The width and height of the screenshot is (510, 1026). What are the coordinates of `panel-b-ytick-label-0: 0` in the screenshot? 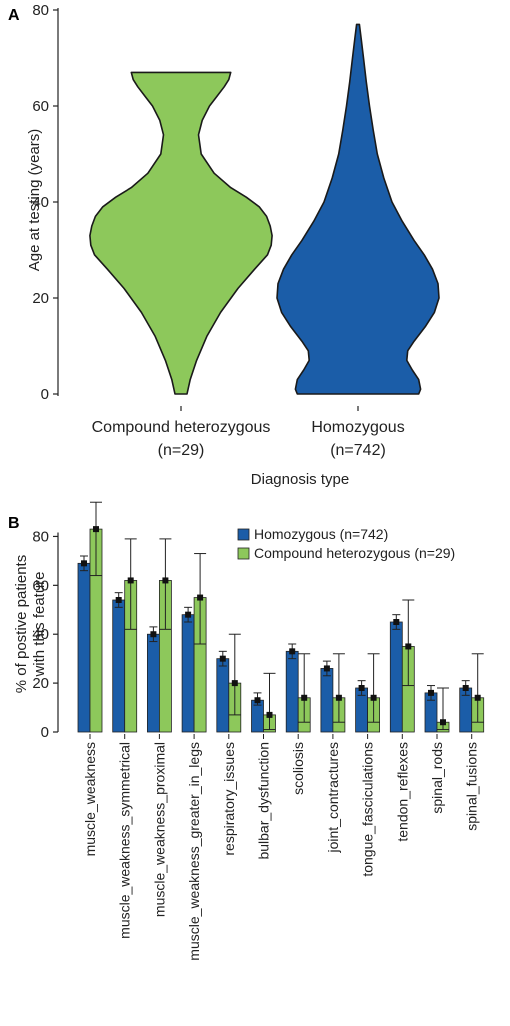 It's located at (45, 732).